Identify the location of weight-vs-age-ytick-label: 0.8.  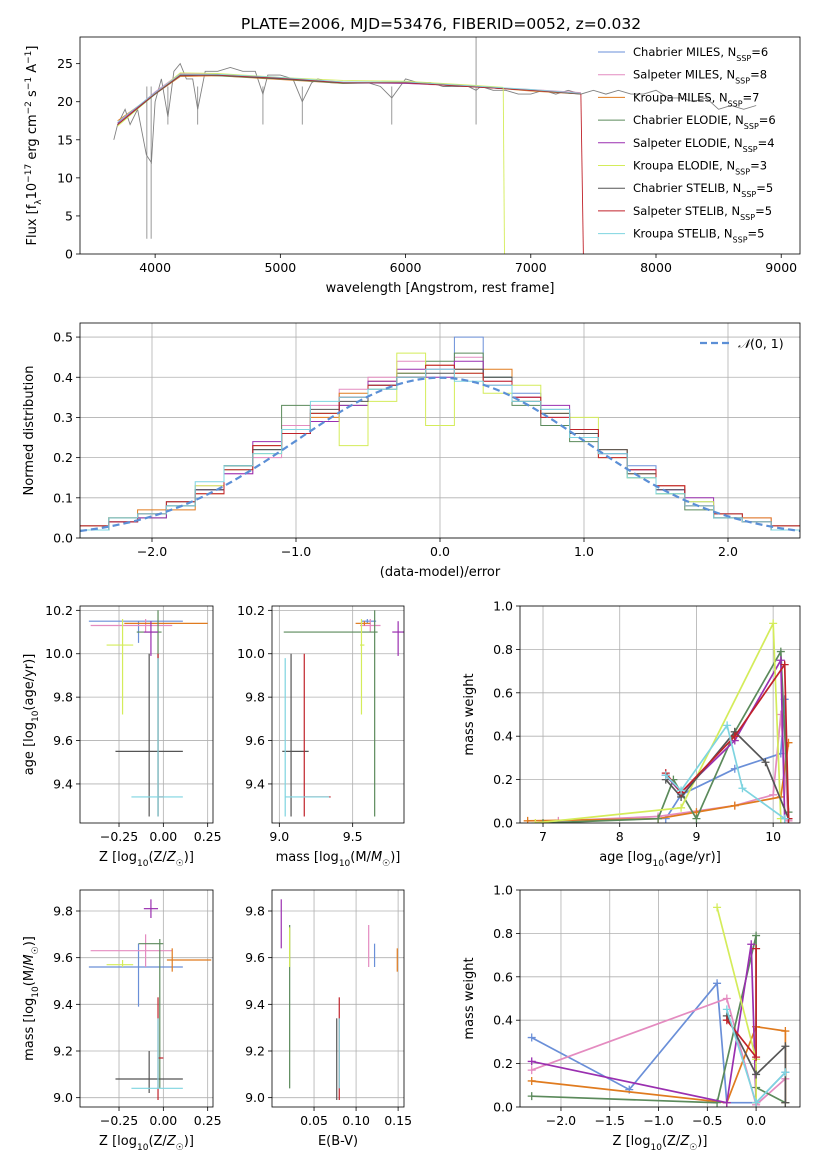
(503, 649).